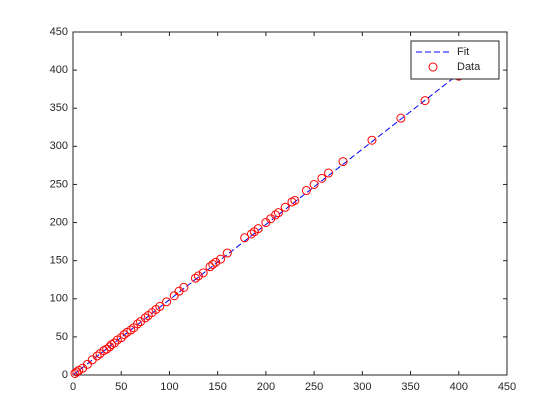 The height and width of the screenshot is (420, 560). I want to click on legend-label: Data, so click(469, 67).